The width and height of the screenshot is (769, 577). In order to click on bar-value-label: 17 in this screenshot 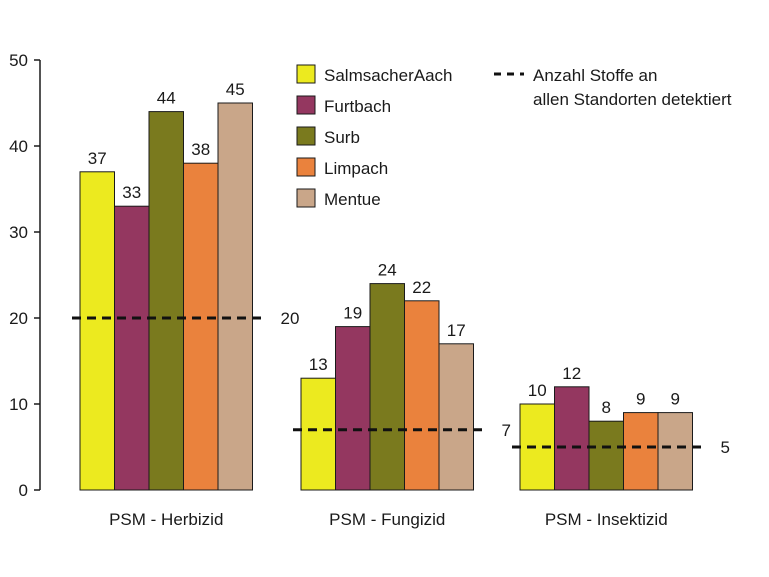, I will do `click(456, 330)`.